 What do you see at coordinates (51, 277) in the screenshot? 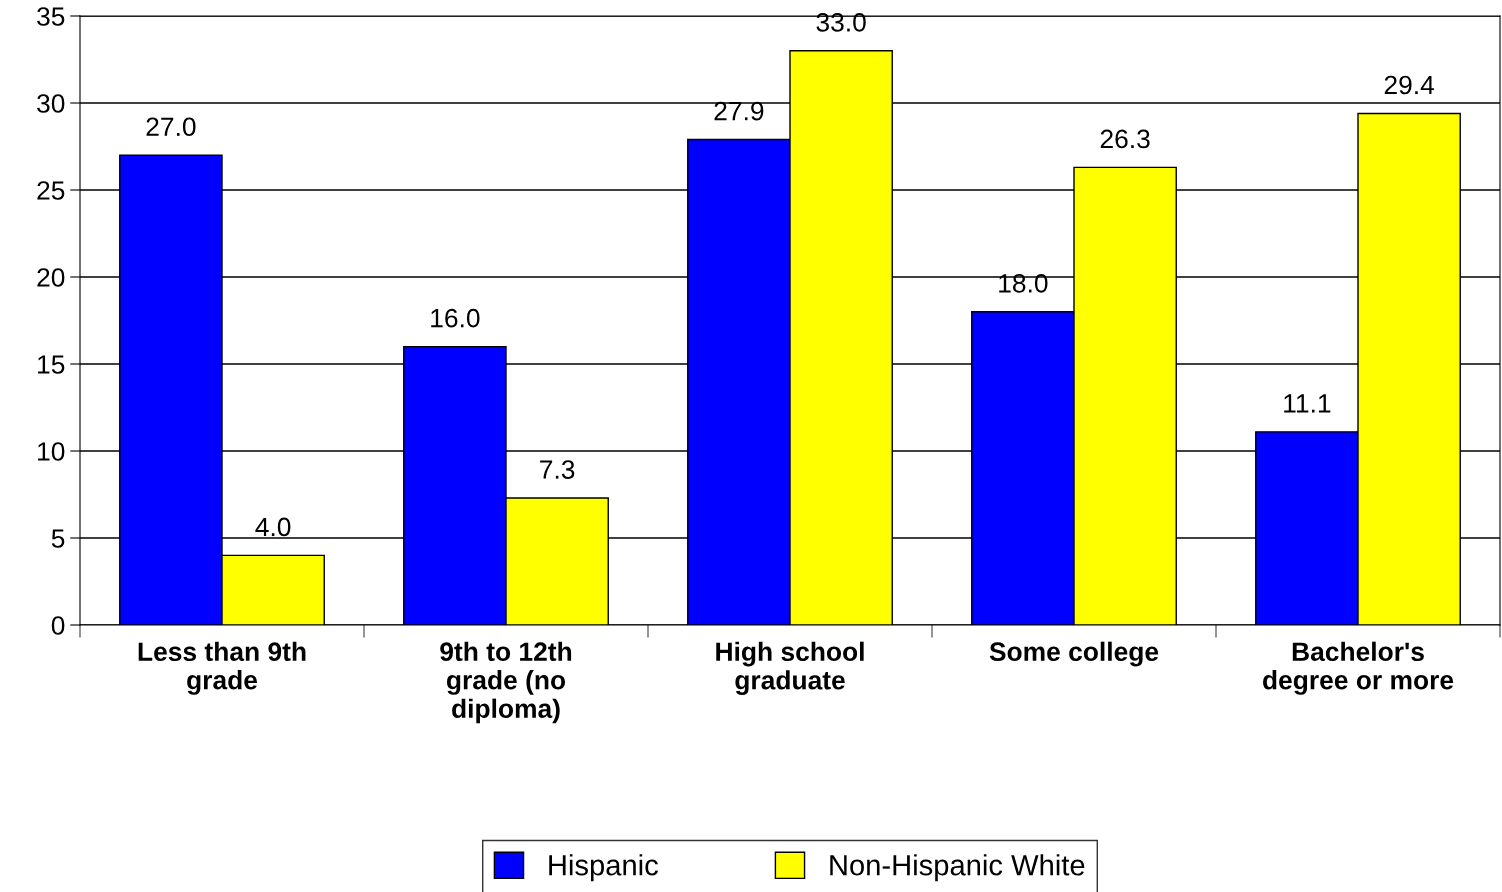
I see `y-tick-label: 20` at bounding box center [51, 277].